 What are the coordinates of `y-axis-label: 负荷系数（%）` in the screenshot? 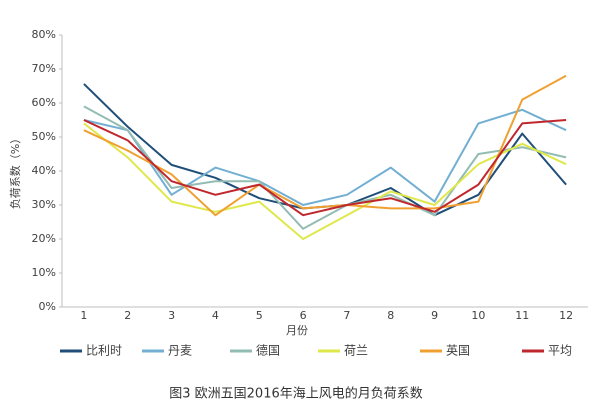 It's located at (15, 171).